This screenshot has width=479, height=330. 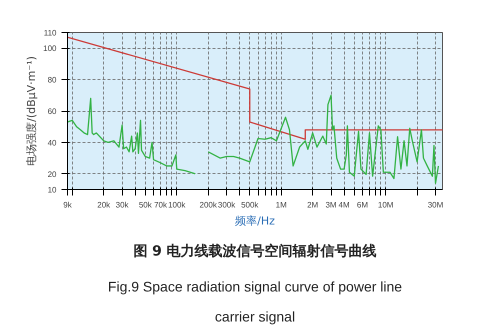 What do you see at coordinates (313, 205) in the screenshot?
I see `x-tick-label: 2M` at bounding box center [313, 205].